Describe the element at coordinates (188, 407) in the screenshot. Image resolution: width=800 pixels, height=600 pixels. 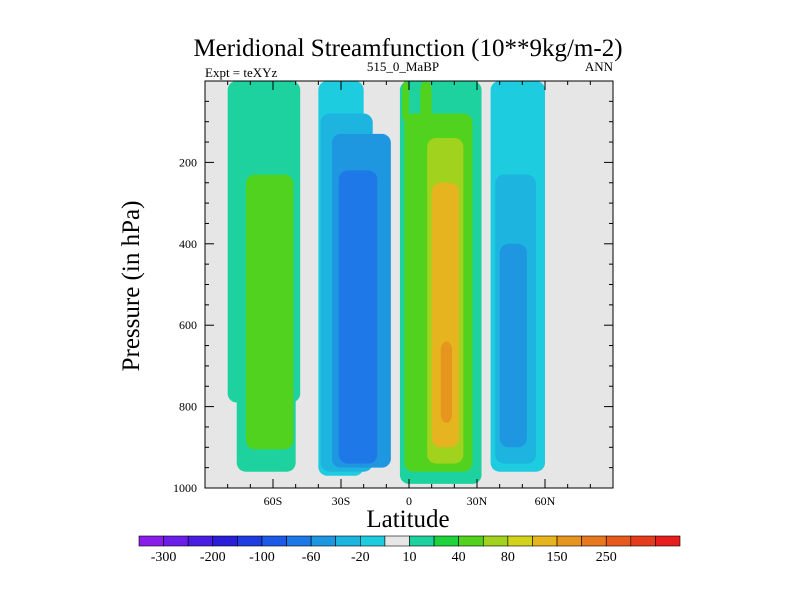
I see `y-tick-label-3: 800` at that location.